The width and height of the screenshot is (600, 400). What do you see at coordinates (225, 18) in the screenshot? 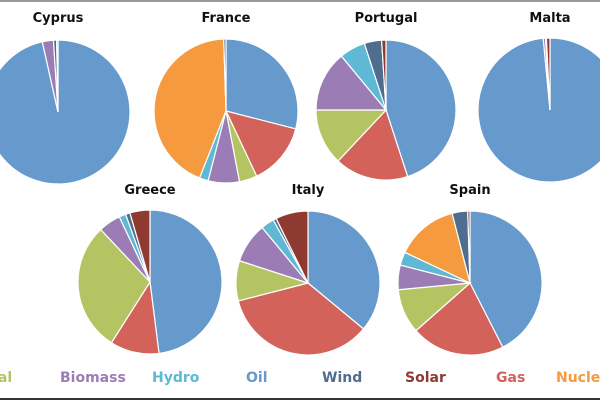
I see `pie-title: France` at bounding box center [225, 18].